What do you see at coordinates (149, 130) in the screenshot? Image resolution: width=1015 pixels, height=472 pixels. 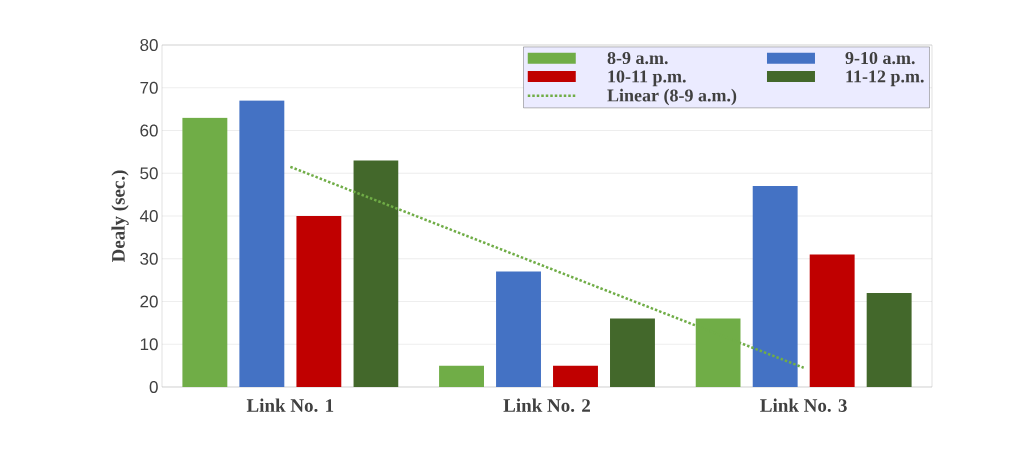 I see `y-tick-label: 60` at bounding box center [149, 130].